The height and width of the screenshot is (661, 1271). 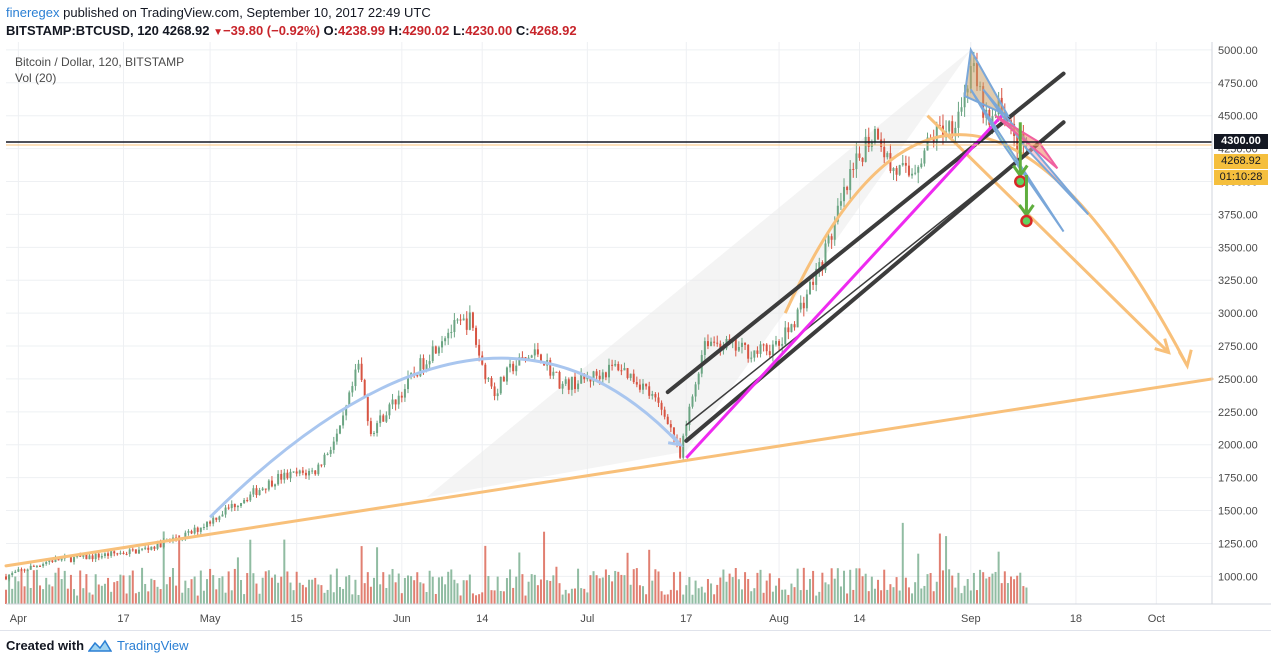 What do you see at coordinates (971, 619) in the screenshot?
I see `x-tick-label: Sep` at bounding box center [971, 619].